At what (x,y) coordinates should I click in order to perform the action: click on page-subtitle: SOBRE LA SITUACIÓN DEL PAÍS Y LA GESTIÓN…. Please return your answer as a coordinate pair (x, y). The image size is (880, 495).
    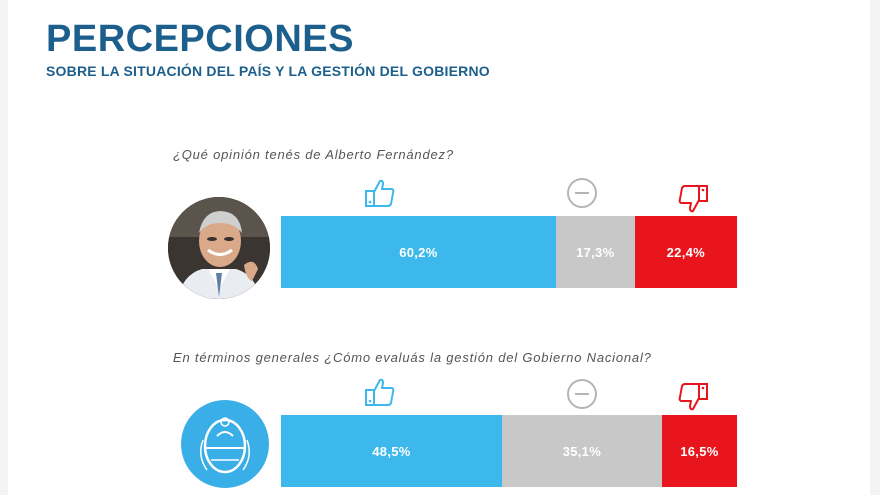
    Looking at the image, I should click on (268, 71).